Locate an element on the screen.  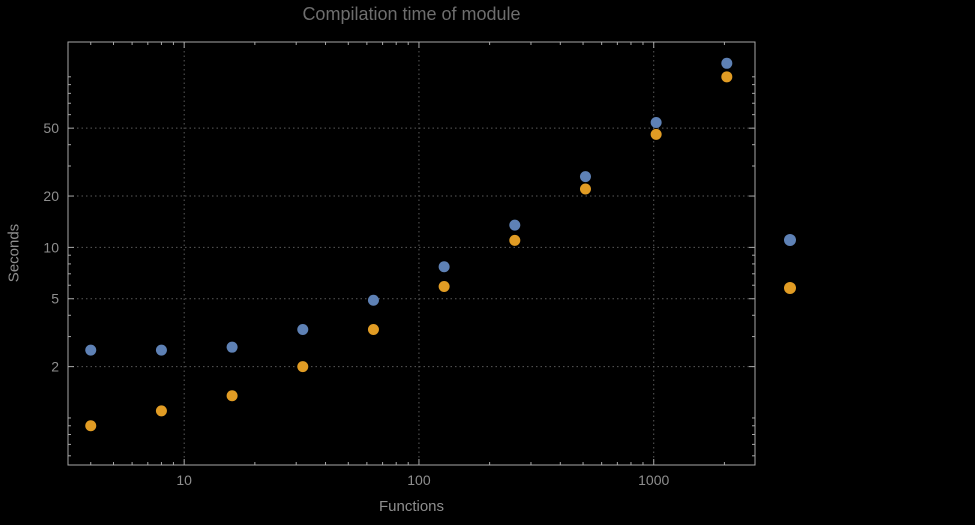
legend-marker-series-1-blue is located at coordinates (790, 240).